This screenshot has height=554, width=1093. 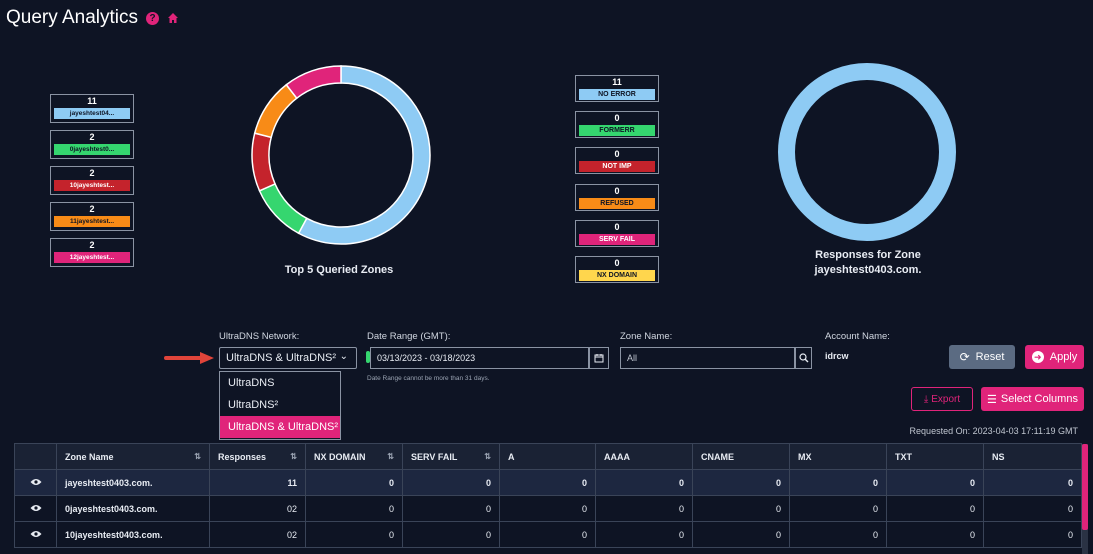 What do you see at coordinates (257, 482) in the screenshot?
I see `table-cell: 11` at bounding box center [257, 482].